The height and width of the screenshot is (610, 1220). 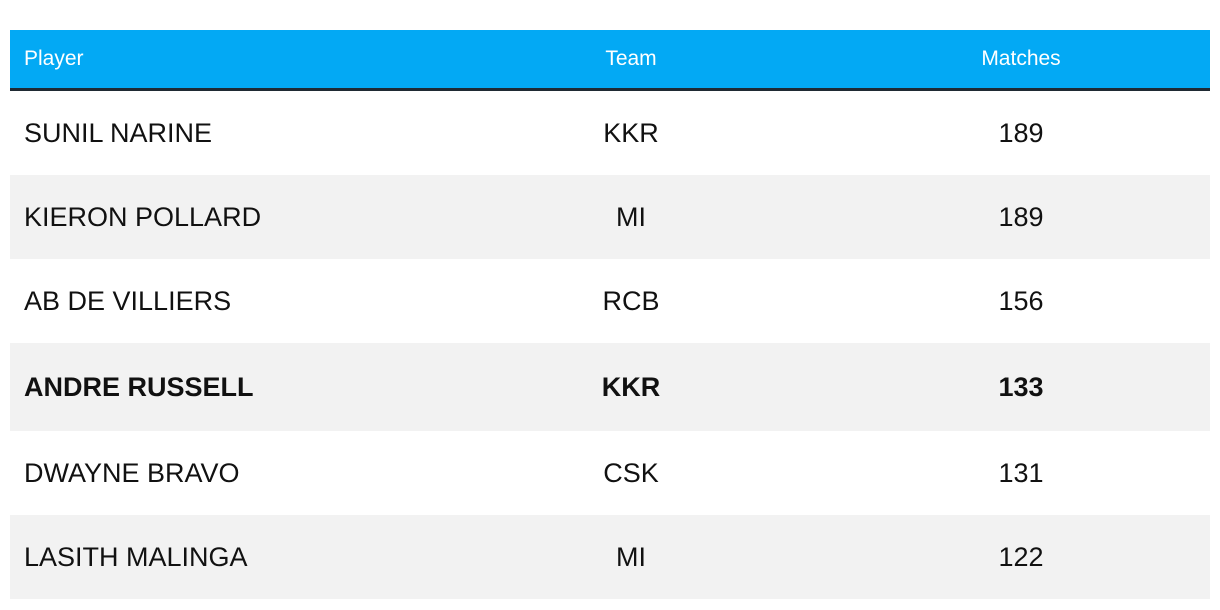 I want to click on table-cell: AB DE VILLIERS, so click(x=128, y=300).